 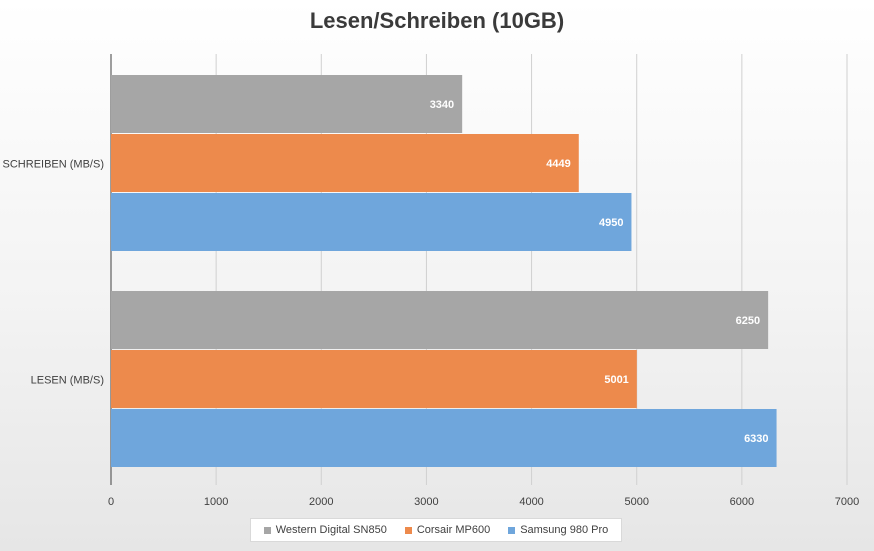 I want to click on category-label: SCHREIBEN (MB/S), so click(x=53, y=165).